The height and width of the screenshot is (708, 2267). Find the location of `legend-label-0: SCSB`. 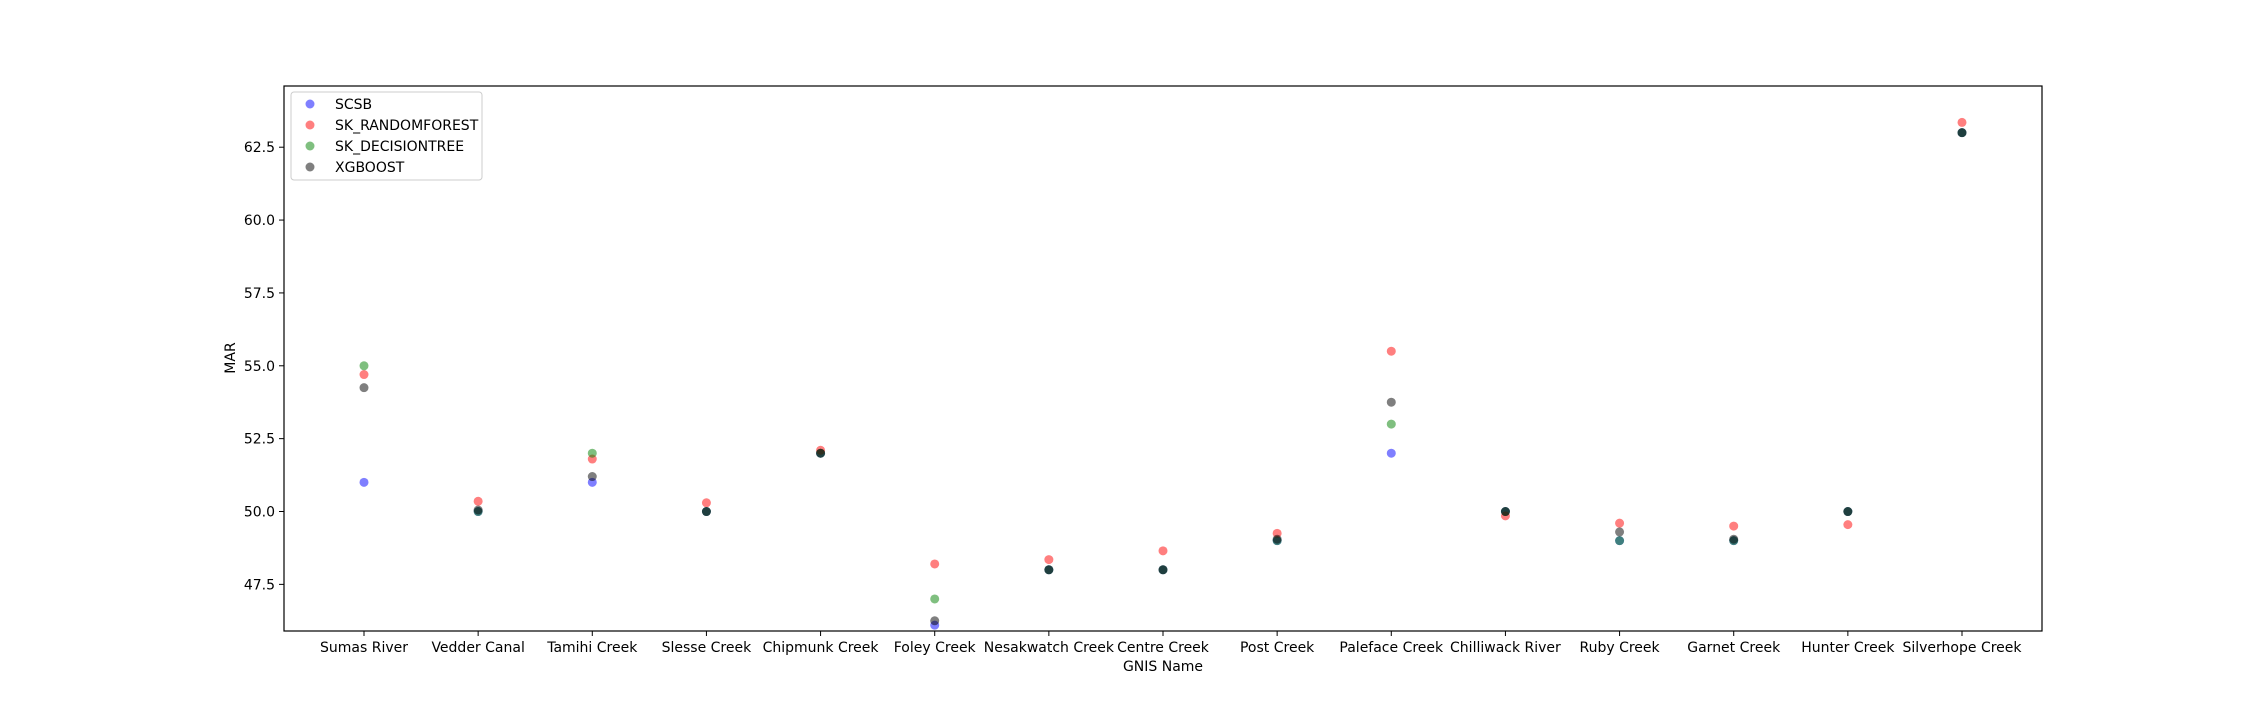

legend-label-0: SCSB is located at coordinates (353, 105).